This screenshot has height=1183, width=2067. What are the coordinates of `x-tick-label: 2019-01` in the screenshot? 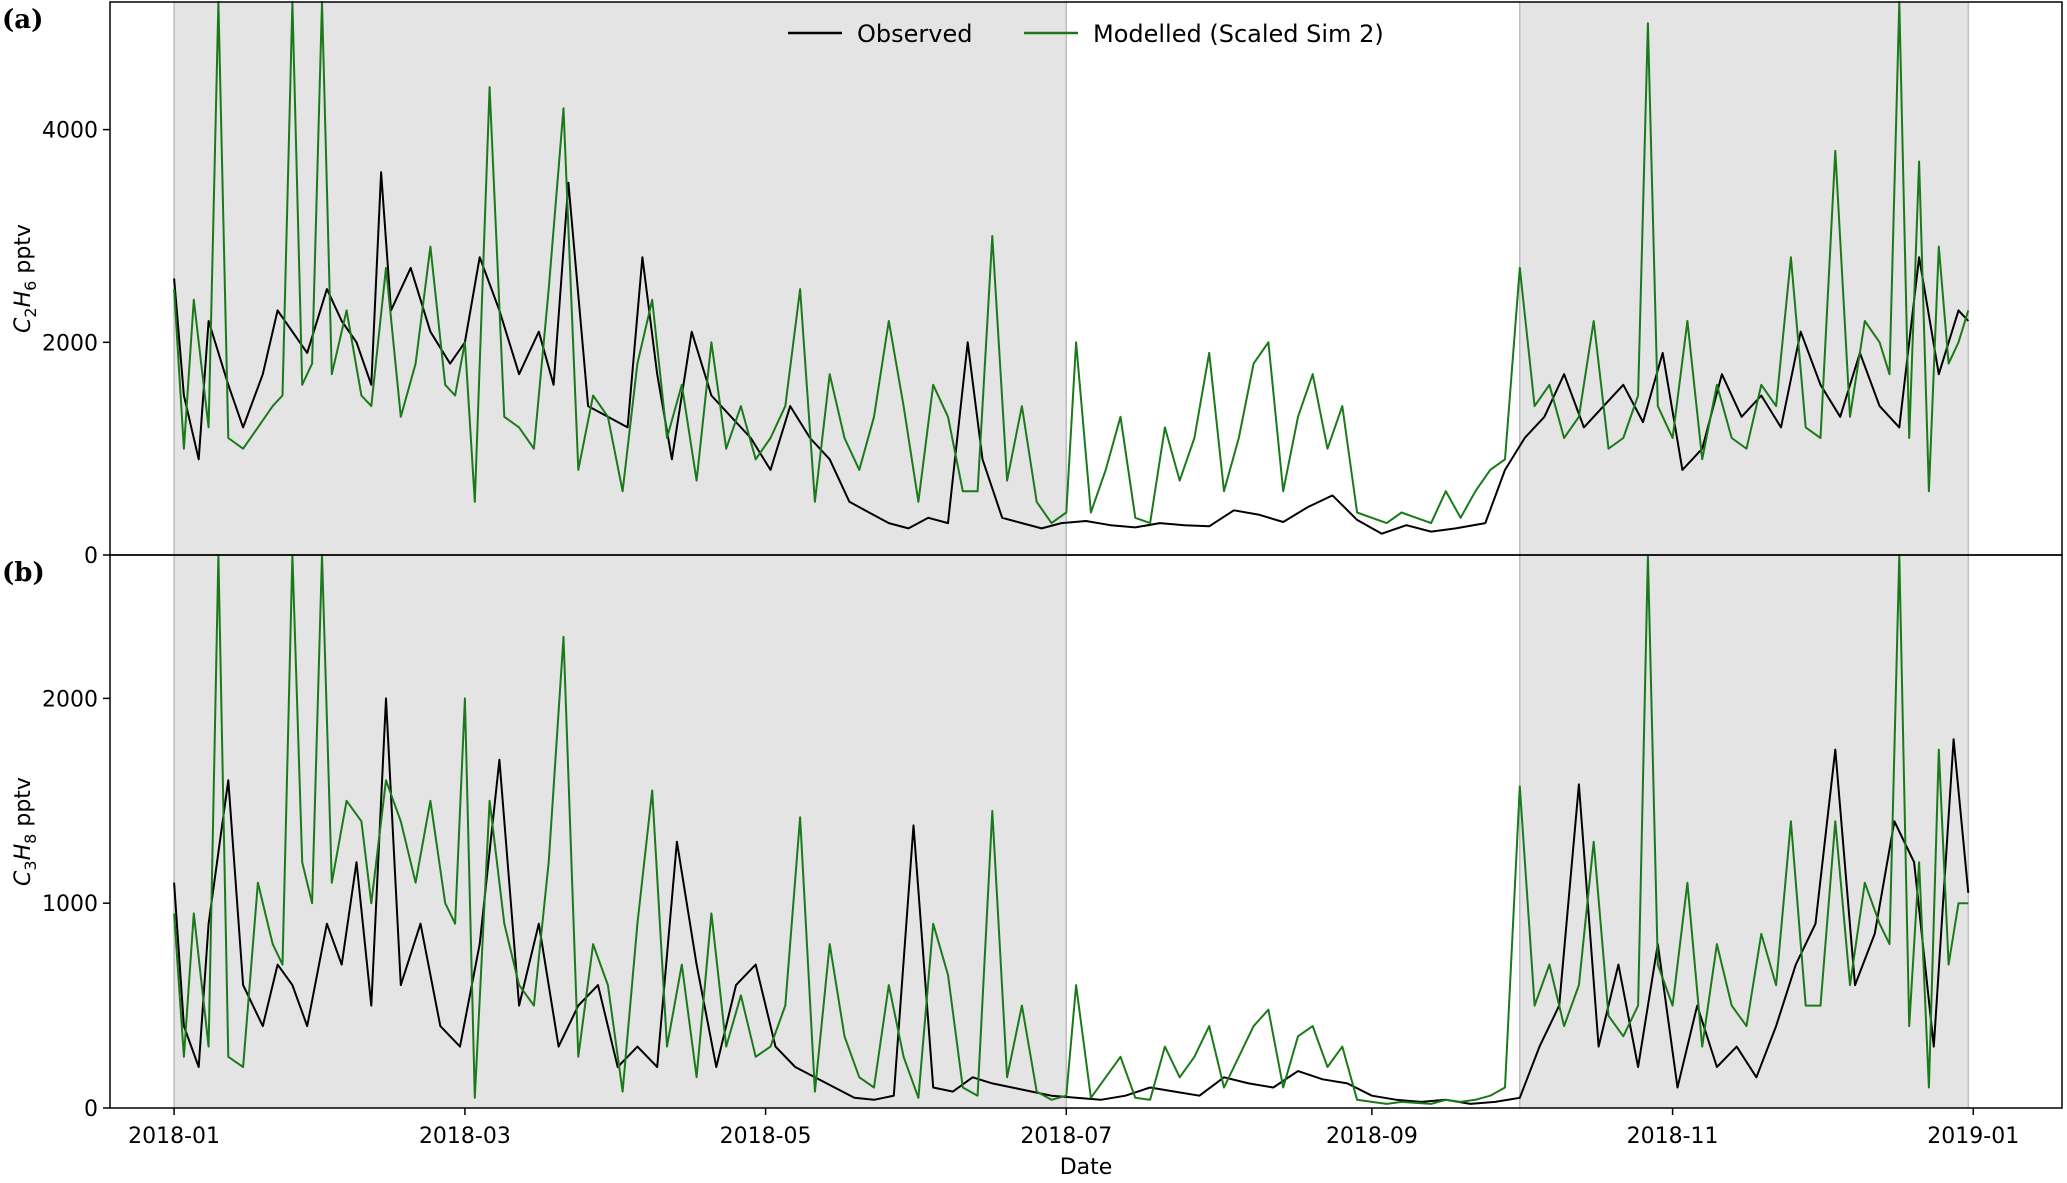 It's located at (1973, 1136).